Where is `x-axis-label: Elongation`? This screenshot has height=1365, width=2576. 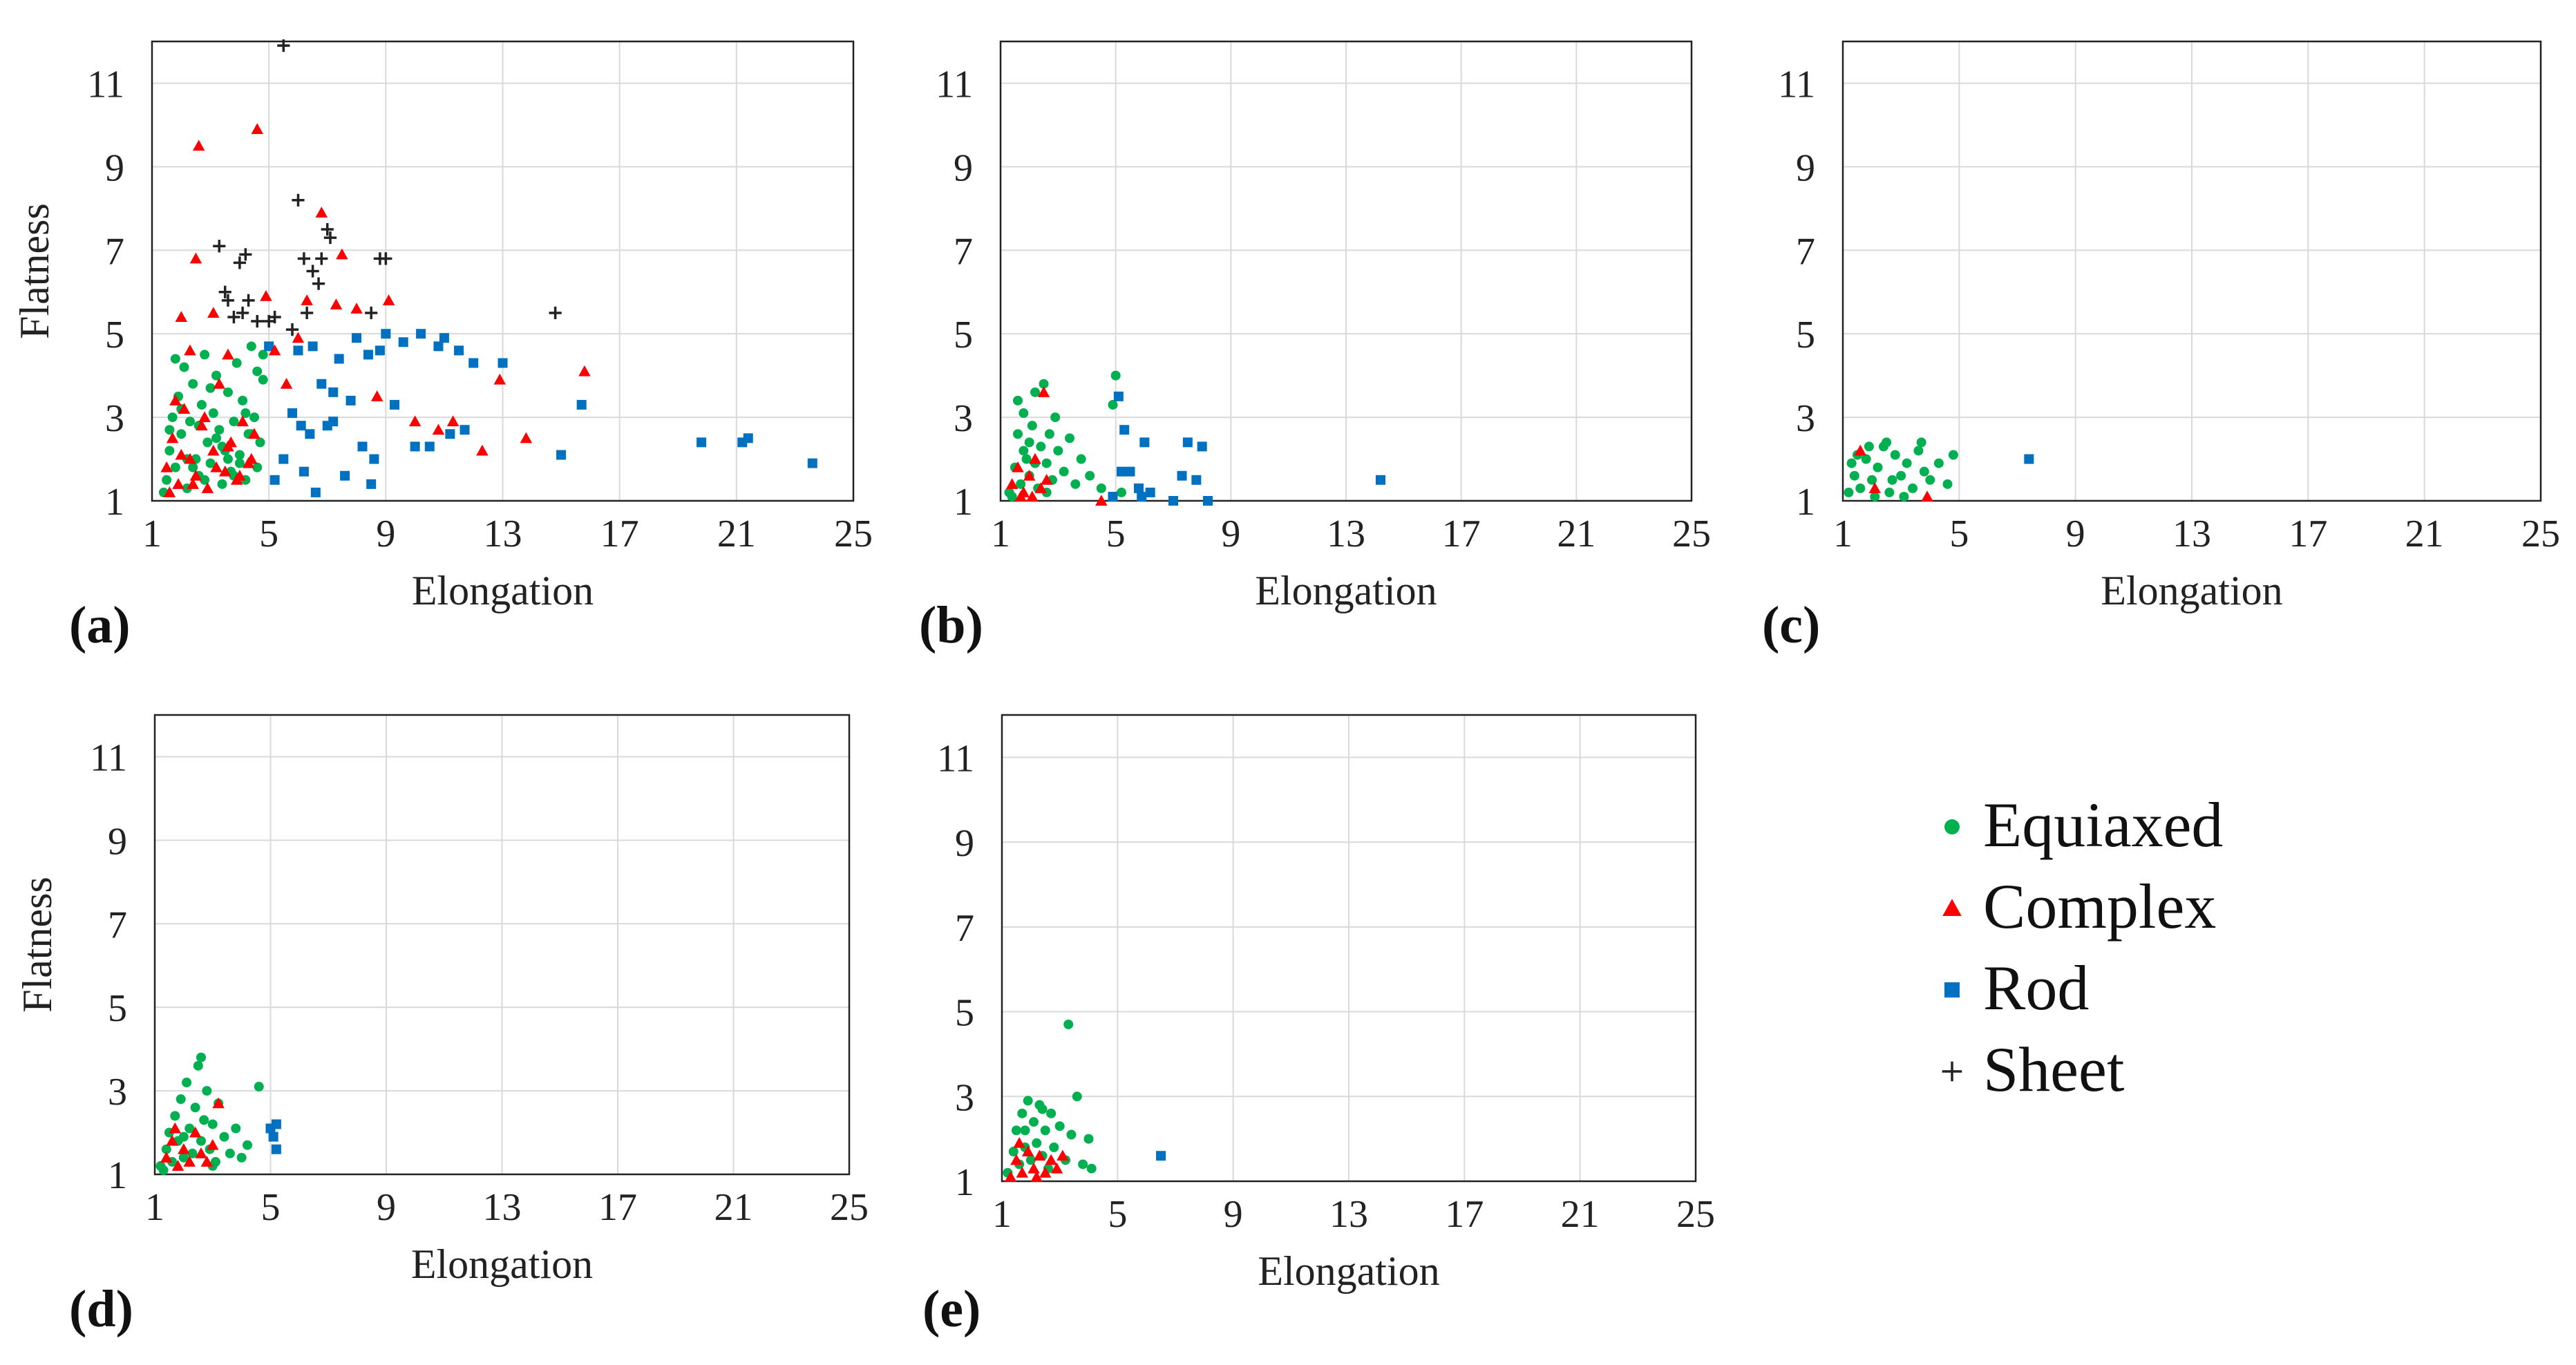 x-axis-label: Elongation is located at coordinates (502, 1264).